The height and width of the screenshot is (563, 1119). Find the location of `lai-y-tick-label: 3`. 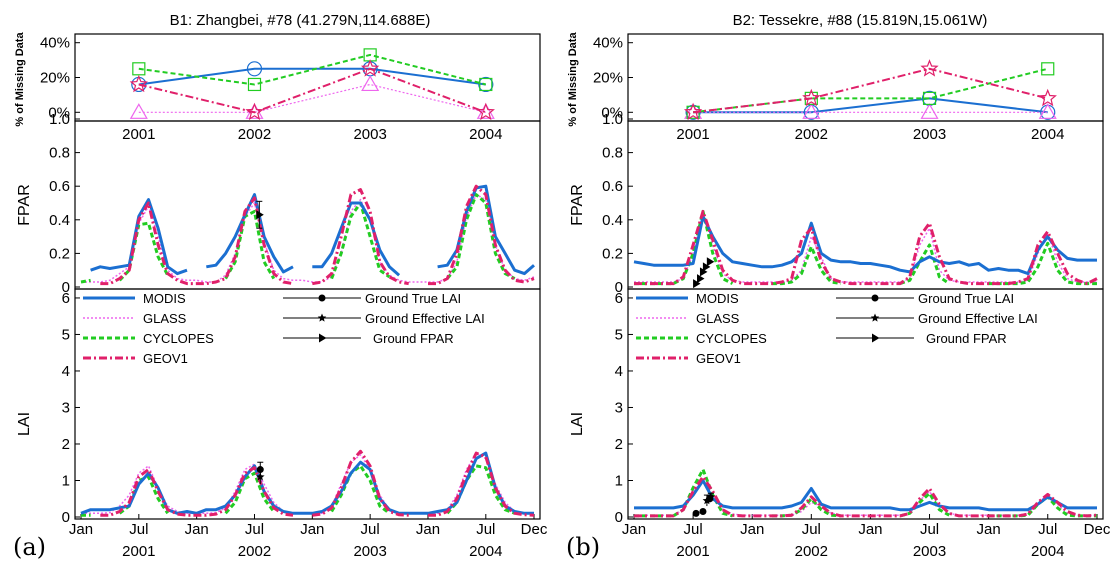

lai-y-tick-label: 3 is located at coordinates (66, 407).